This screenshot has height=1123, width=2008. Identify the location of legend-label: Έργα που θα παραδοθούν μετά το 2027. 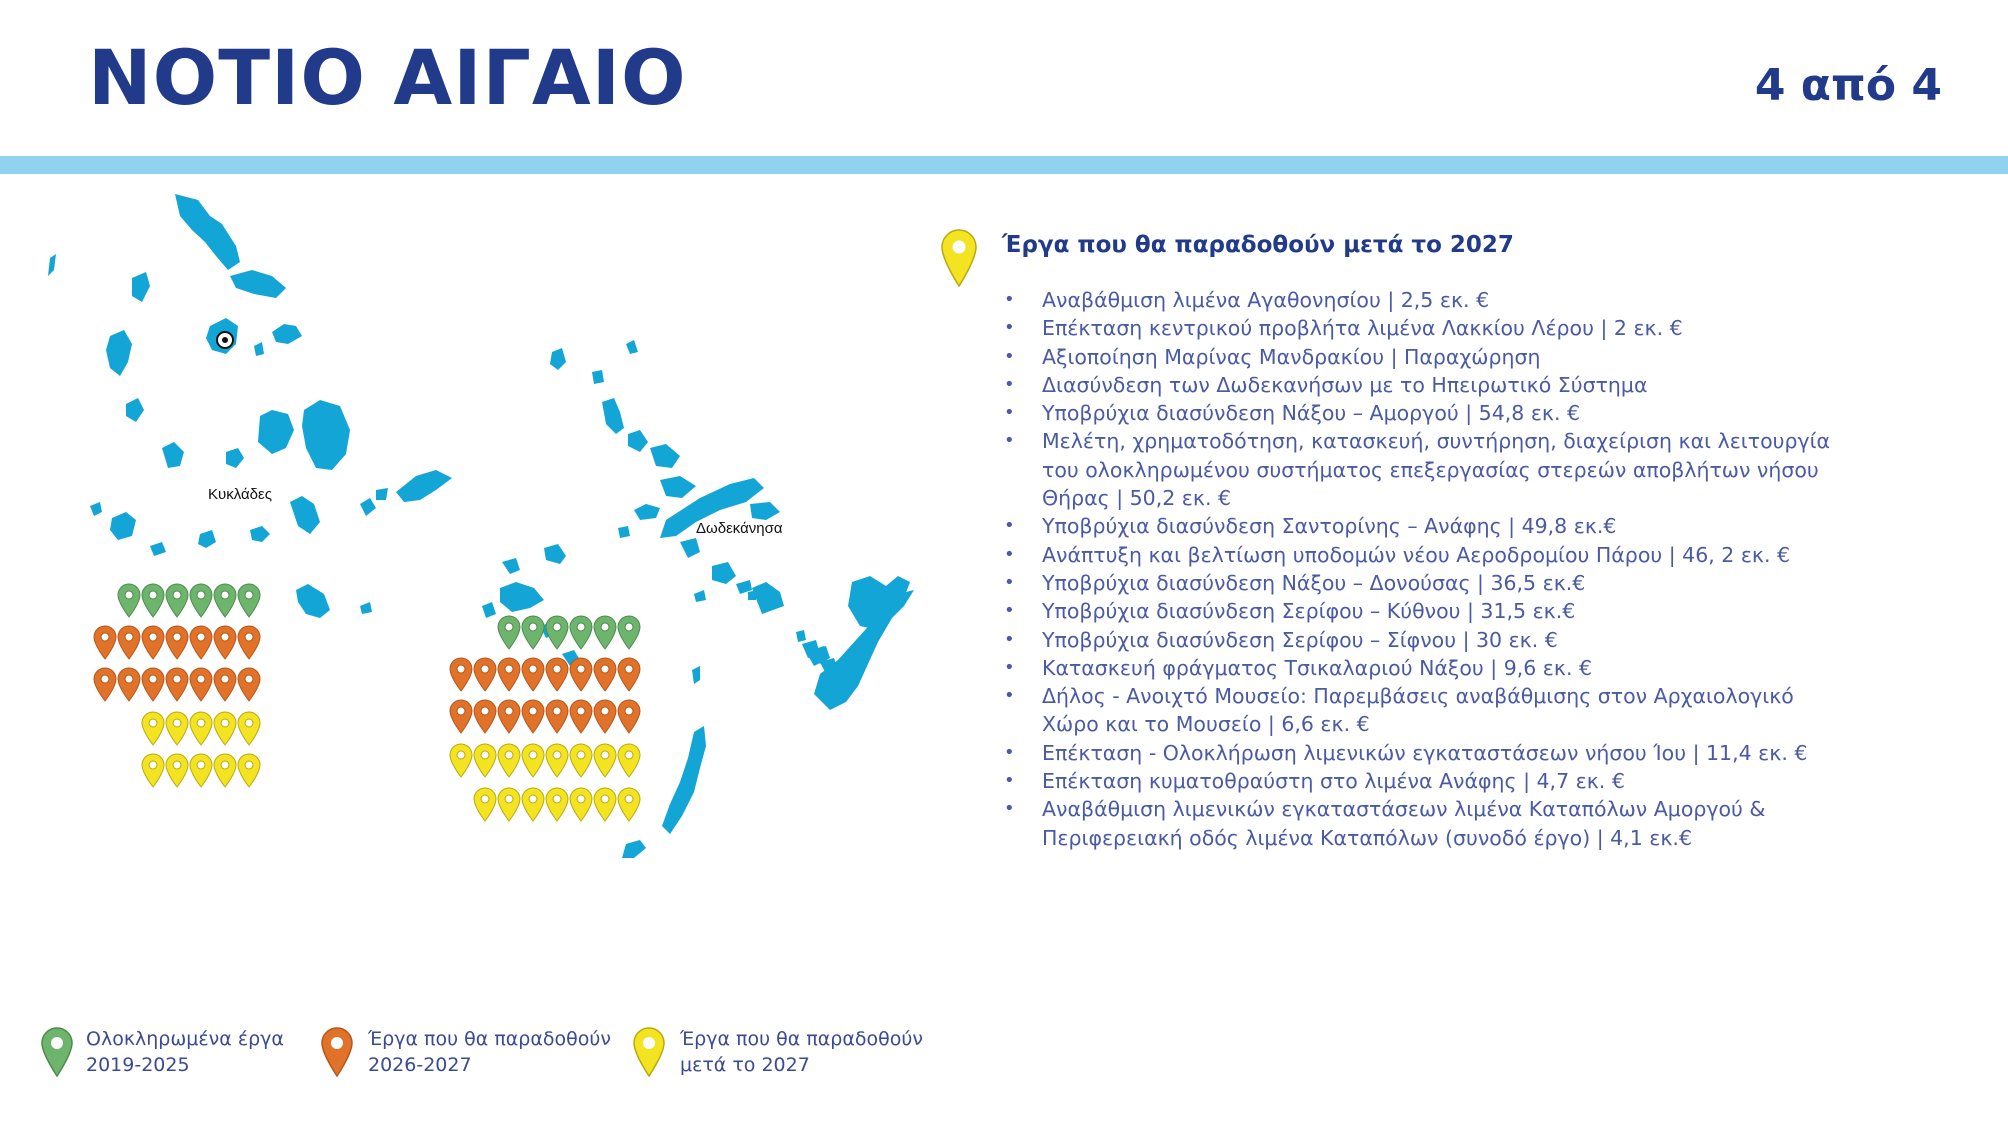
(801, 1052).